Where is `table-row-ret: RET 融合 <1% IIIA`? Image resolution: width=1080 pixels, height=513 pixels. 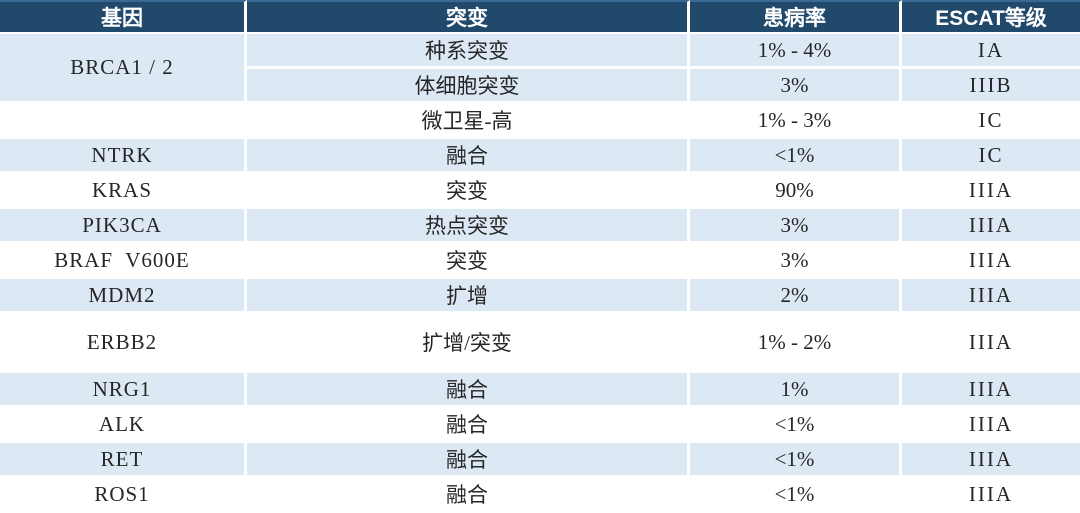
table-row-ret: RET 融合 <1% IIIA is located at coordinates (540, 460).